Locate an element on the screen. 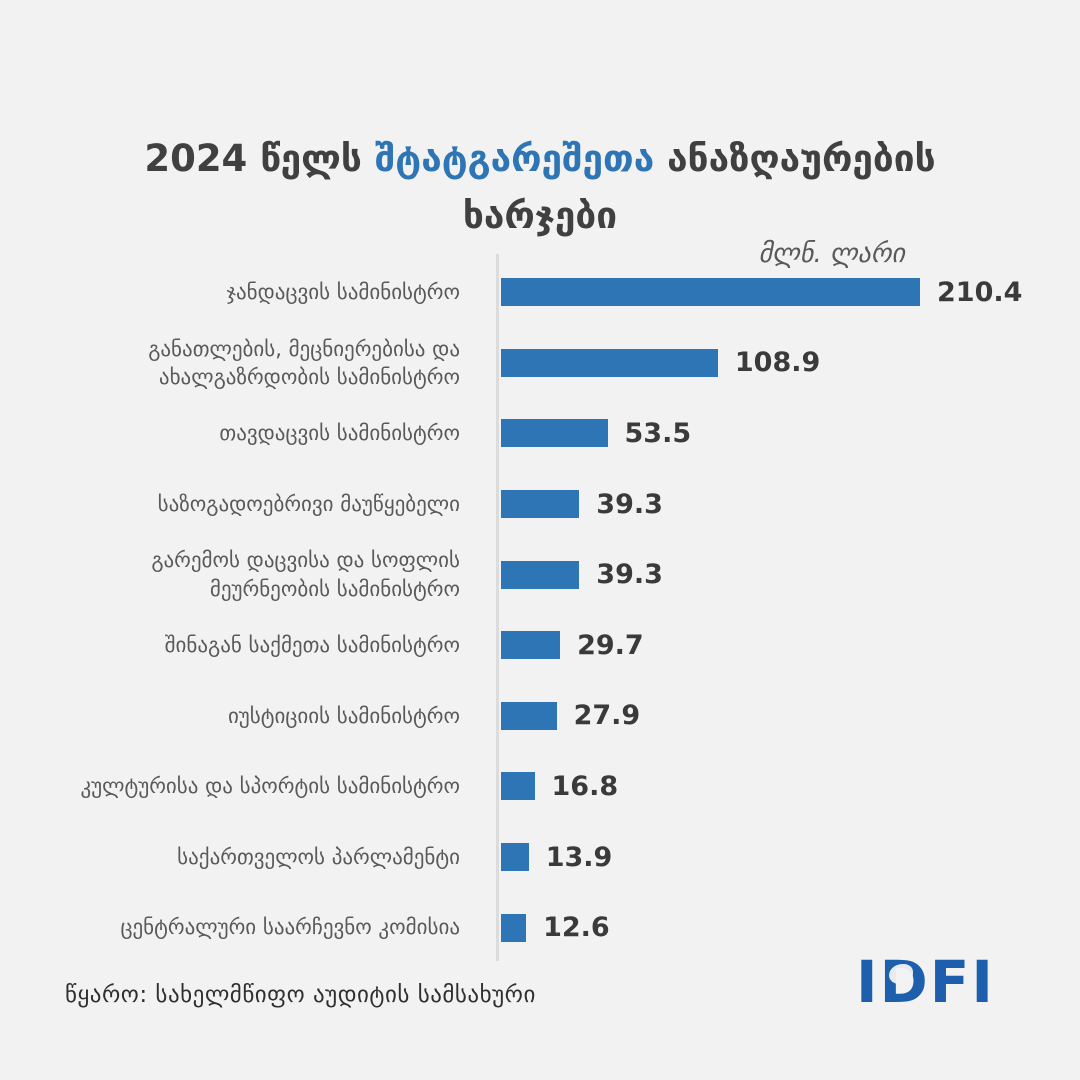 The width and height of the screenshot is (1080, 1080). chart-row: ცენტრალური საარჩევნო კომისია 12.6 is located at coordinates (540, 927).